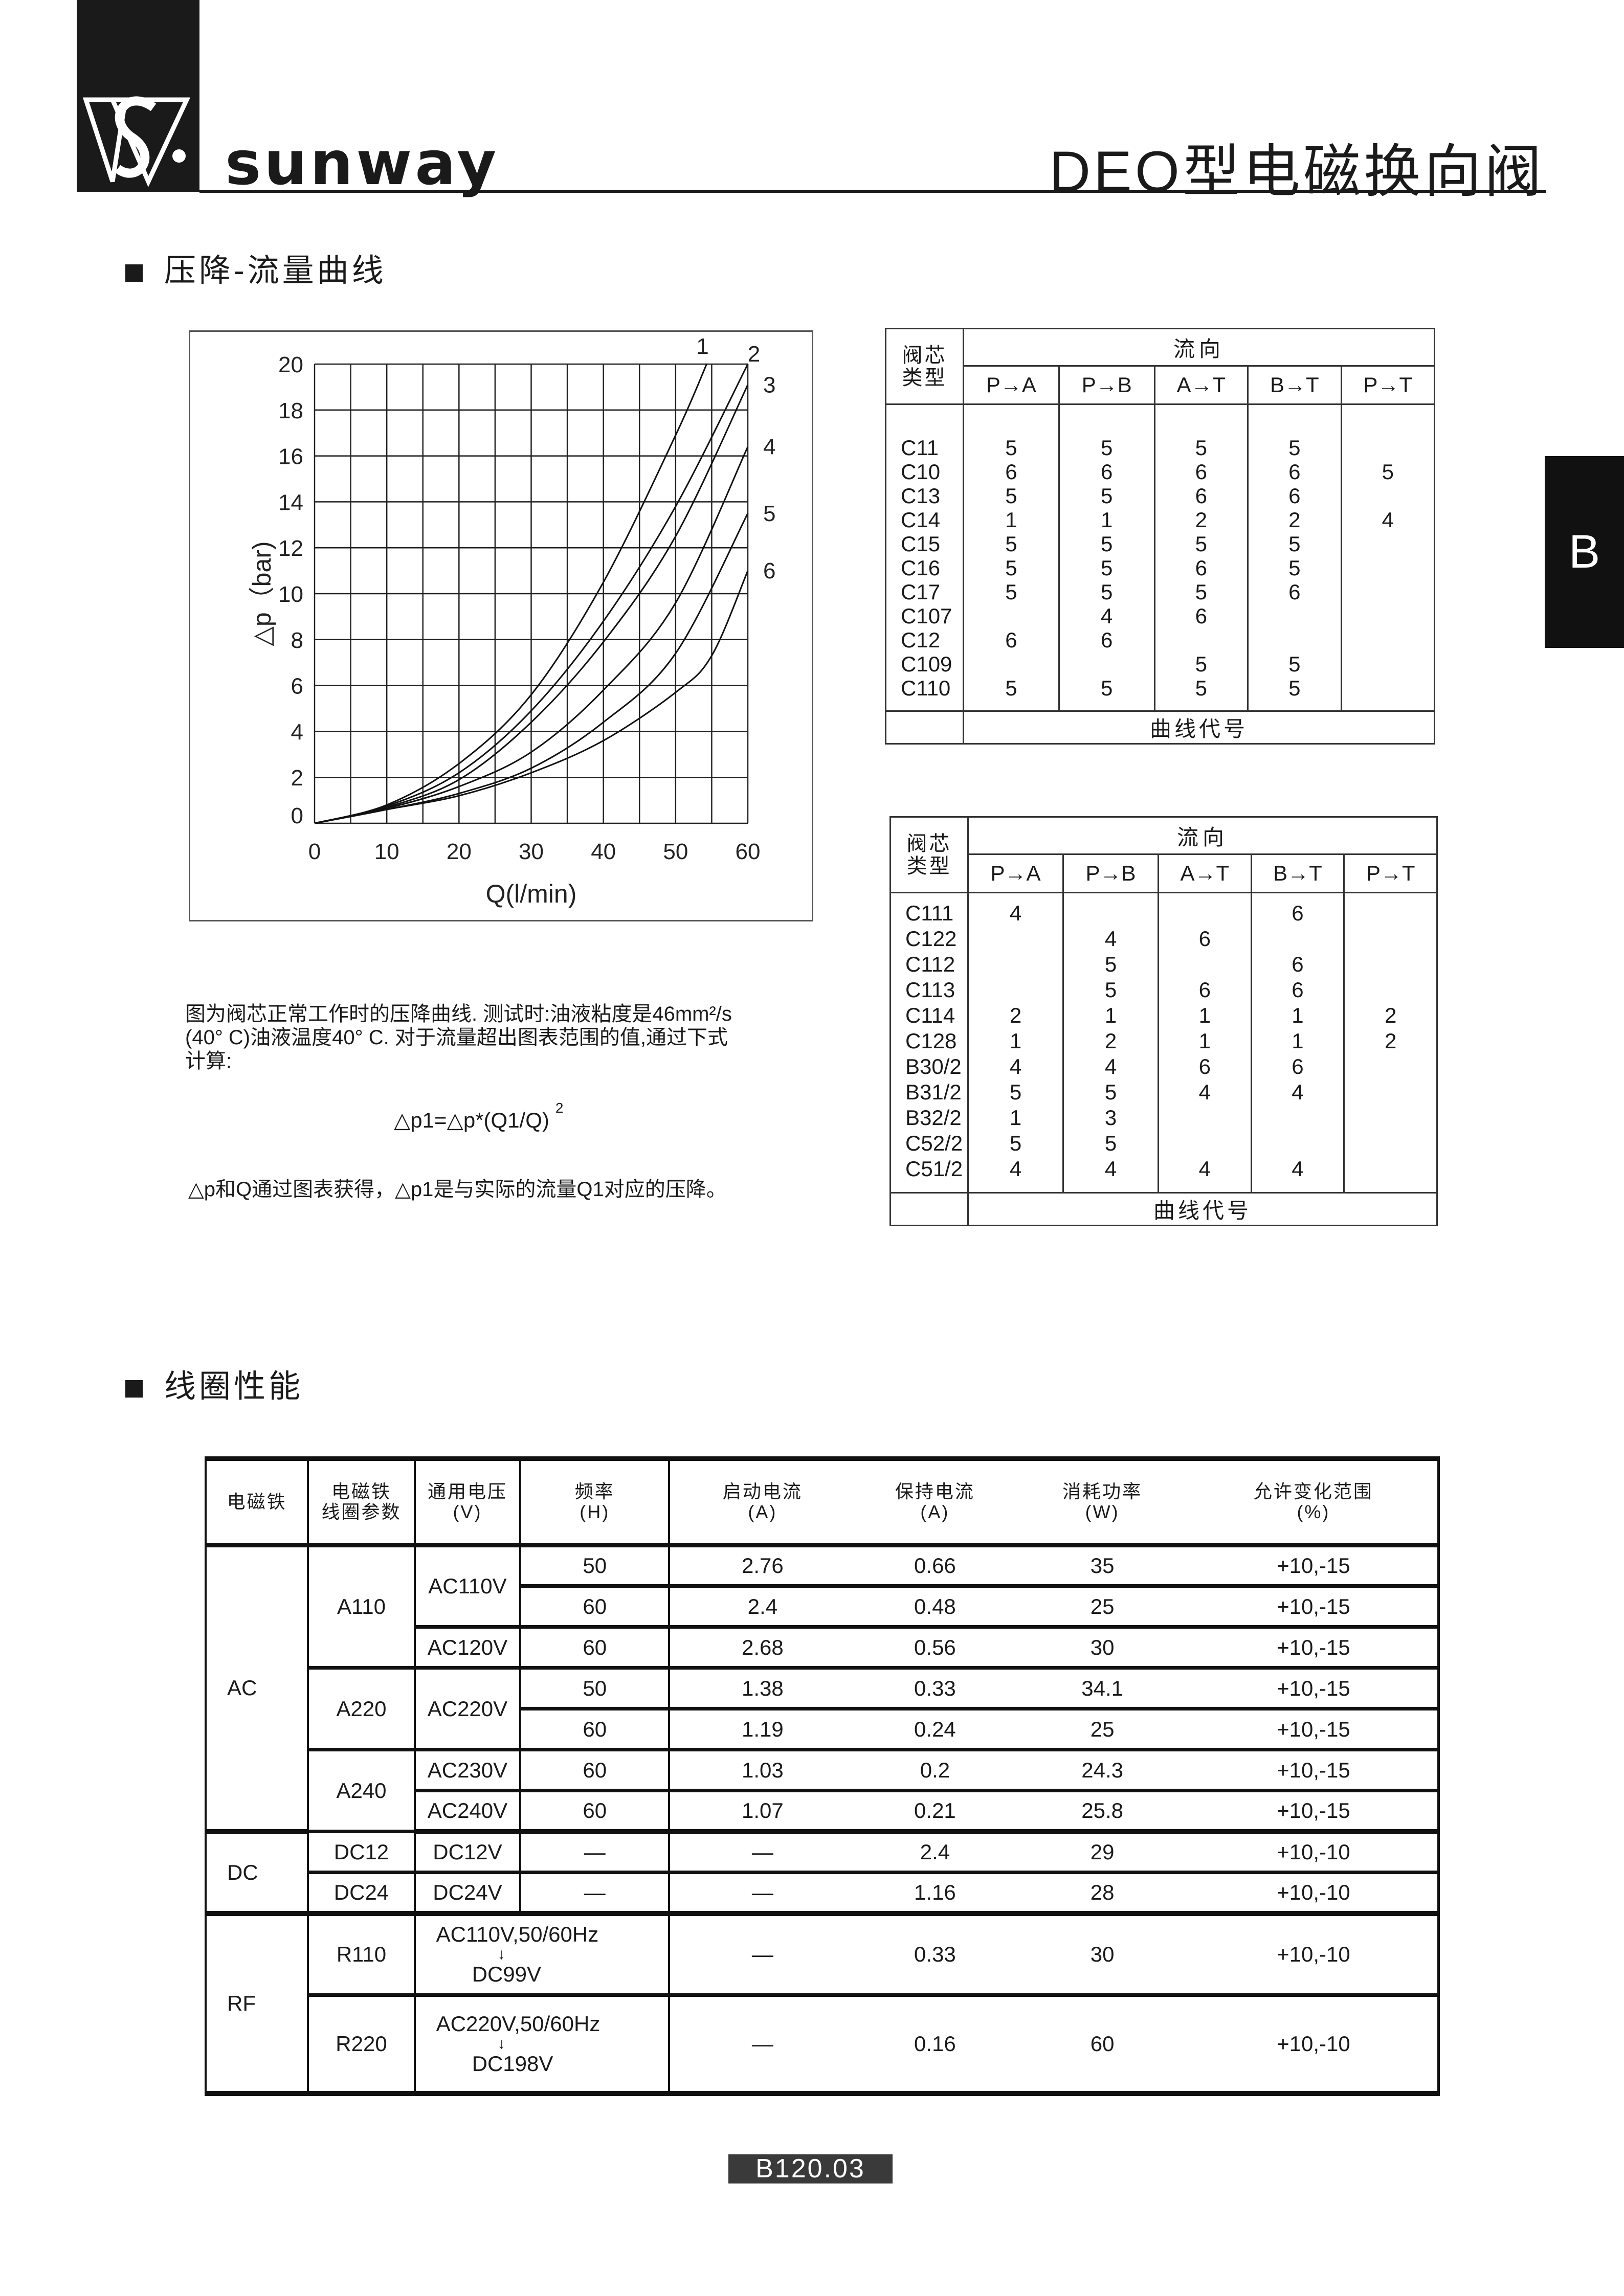  I want to click on direction-header: P→A, so click(1011, 385).